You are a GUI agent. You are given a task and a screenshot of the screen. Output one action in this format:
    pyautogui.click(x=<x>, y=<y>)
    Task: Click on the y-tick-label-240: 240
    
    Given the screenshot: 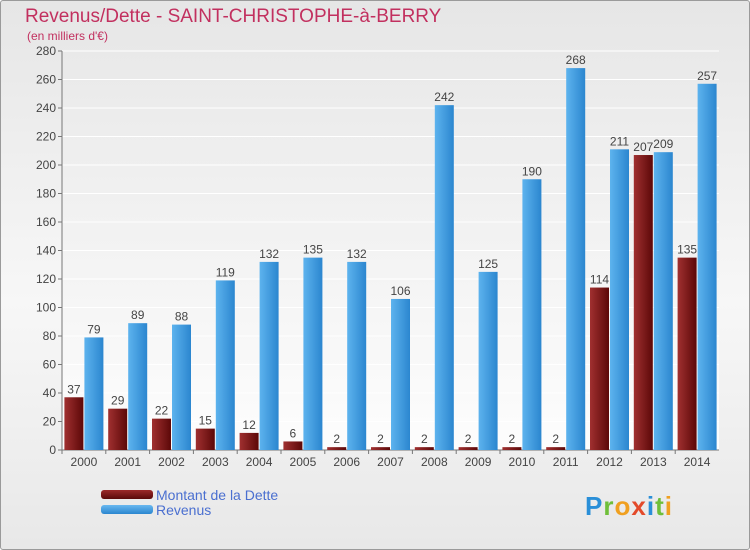 What is the action you would take?
    pyautogui.click(x=46, y=108)
    